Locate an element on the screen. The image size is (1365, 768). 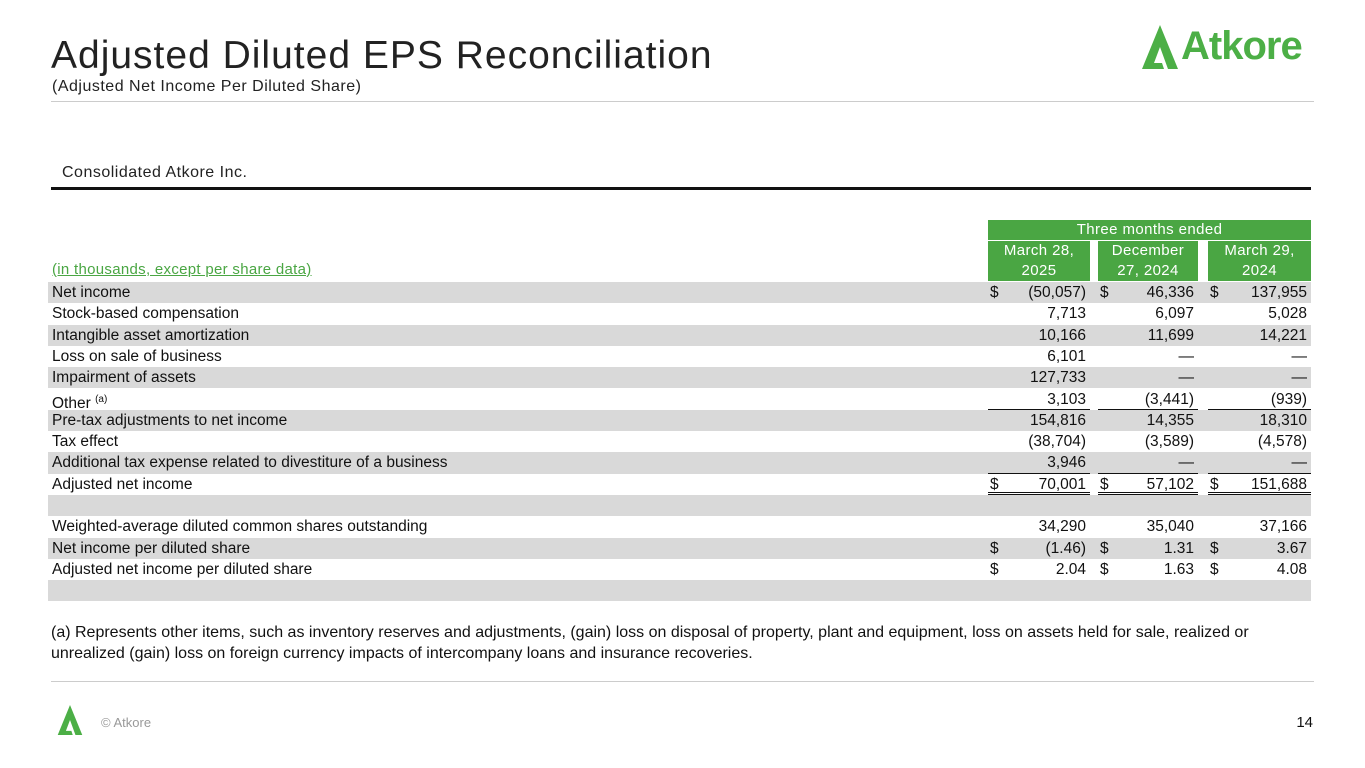
value-cell: 154,816 is located at coordinates (1039, 420).